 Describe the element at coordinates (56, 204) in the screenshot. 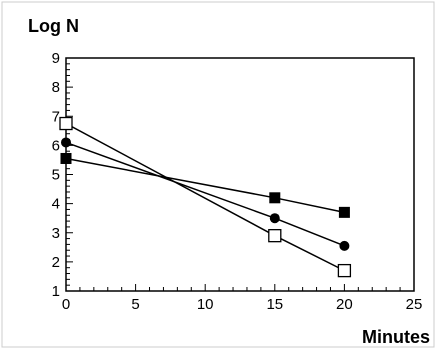

I see `y-tick-label: 4` at that location.